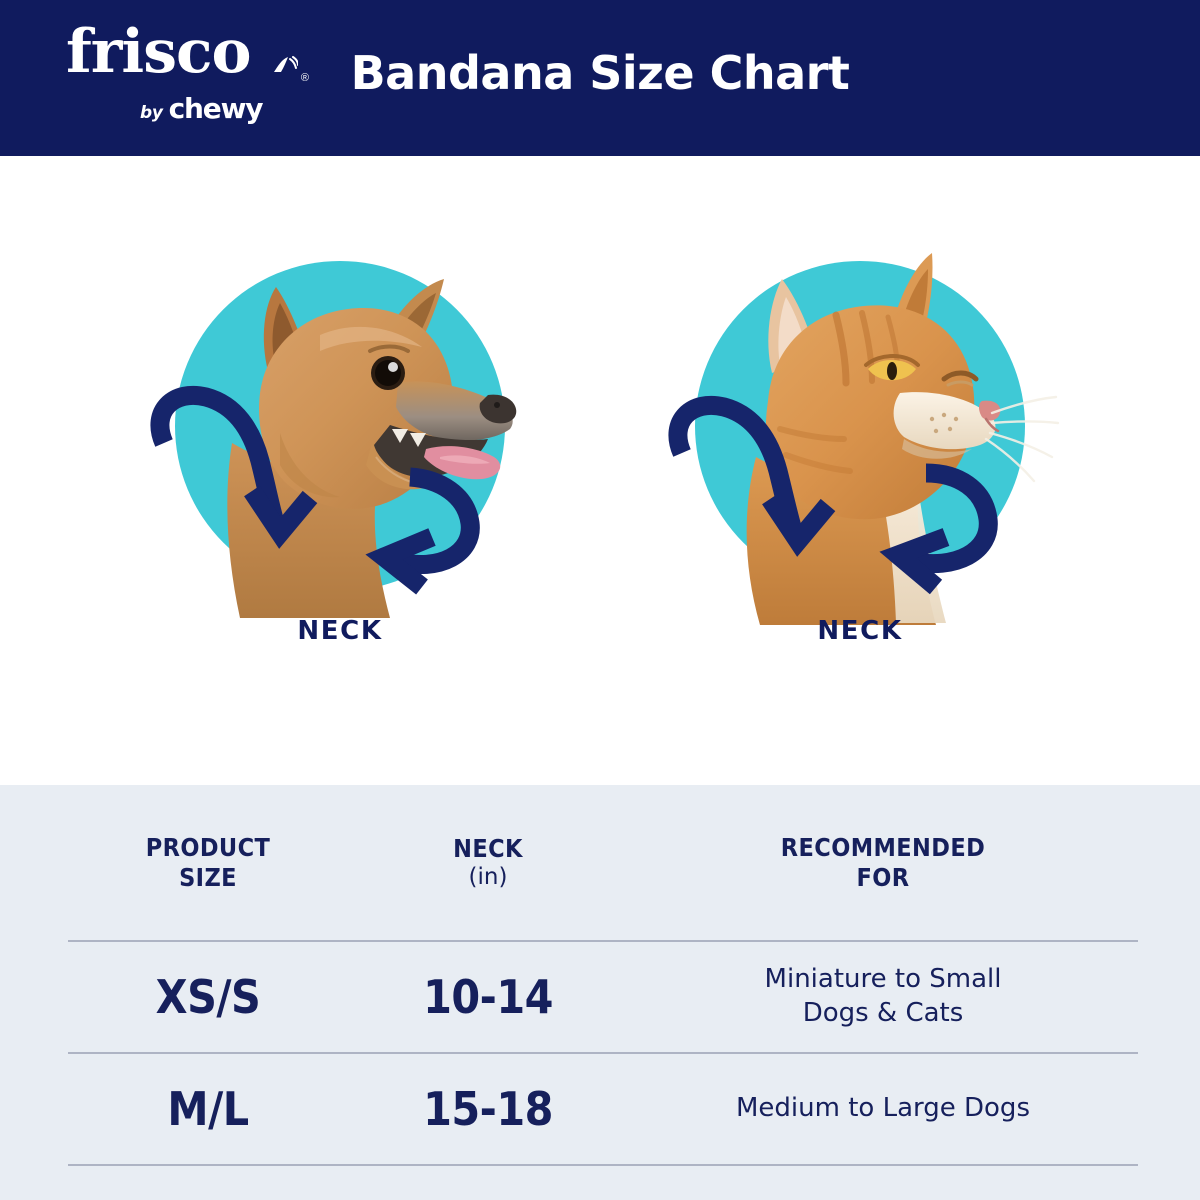  I want to click on cell-product-size: M/L, so click(208, 1109).